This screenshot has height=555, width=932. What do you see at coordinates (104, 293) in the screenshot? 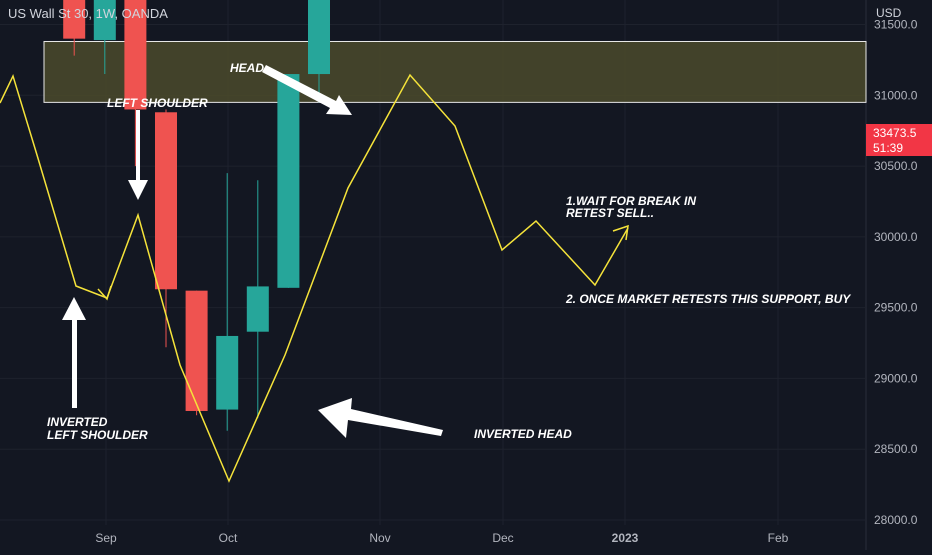
I see `zigzag-mid-arrowhead` at bounding box center [104, 293].